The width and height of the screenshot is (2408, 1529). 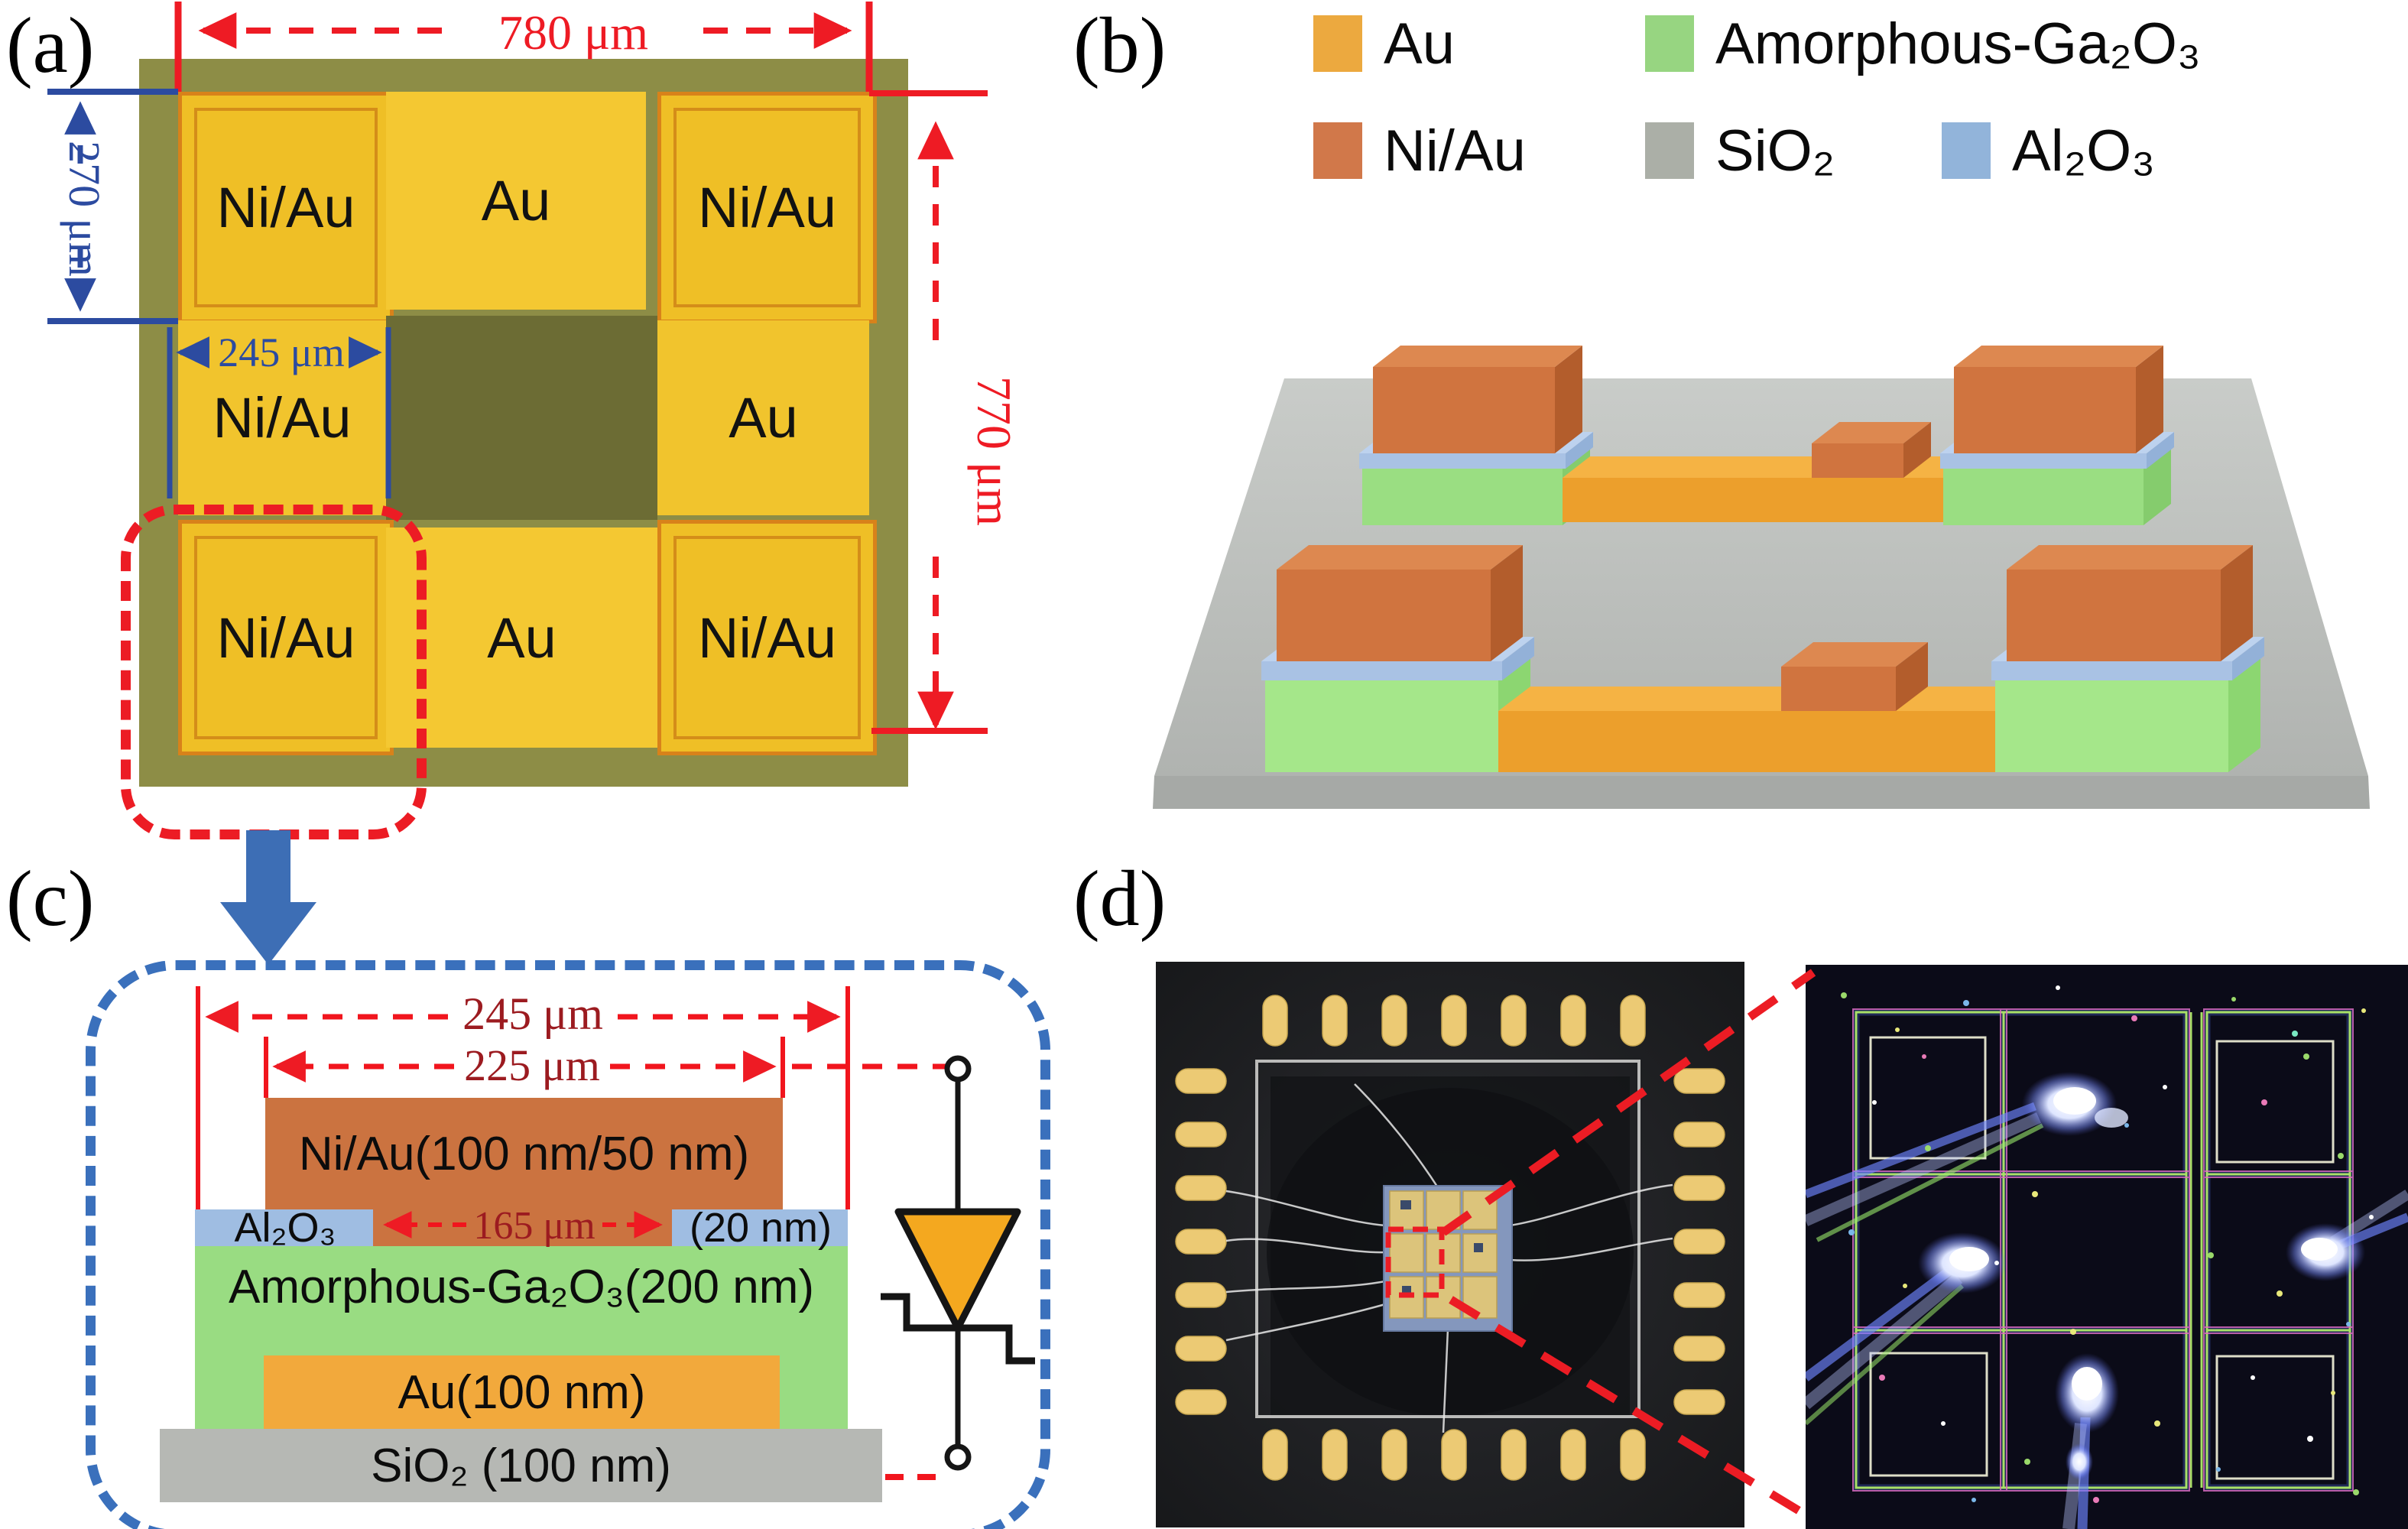 I want to click on dim-780um: 780 μm, so click(x=574, y=32).